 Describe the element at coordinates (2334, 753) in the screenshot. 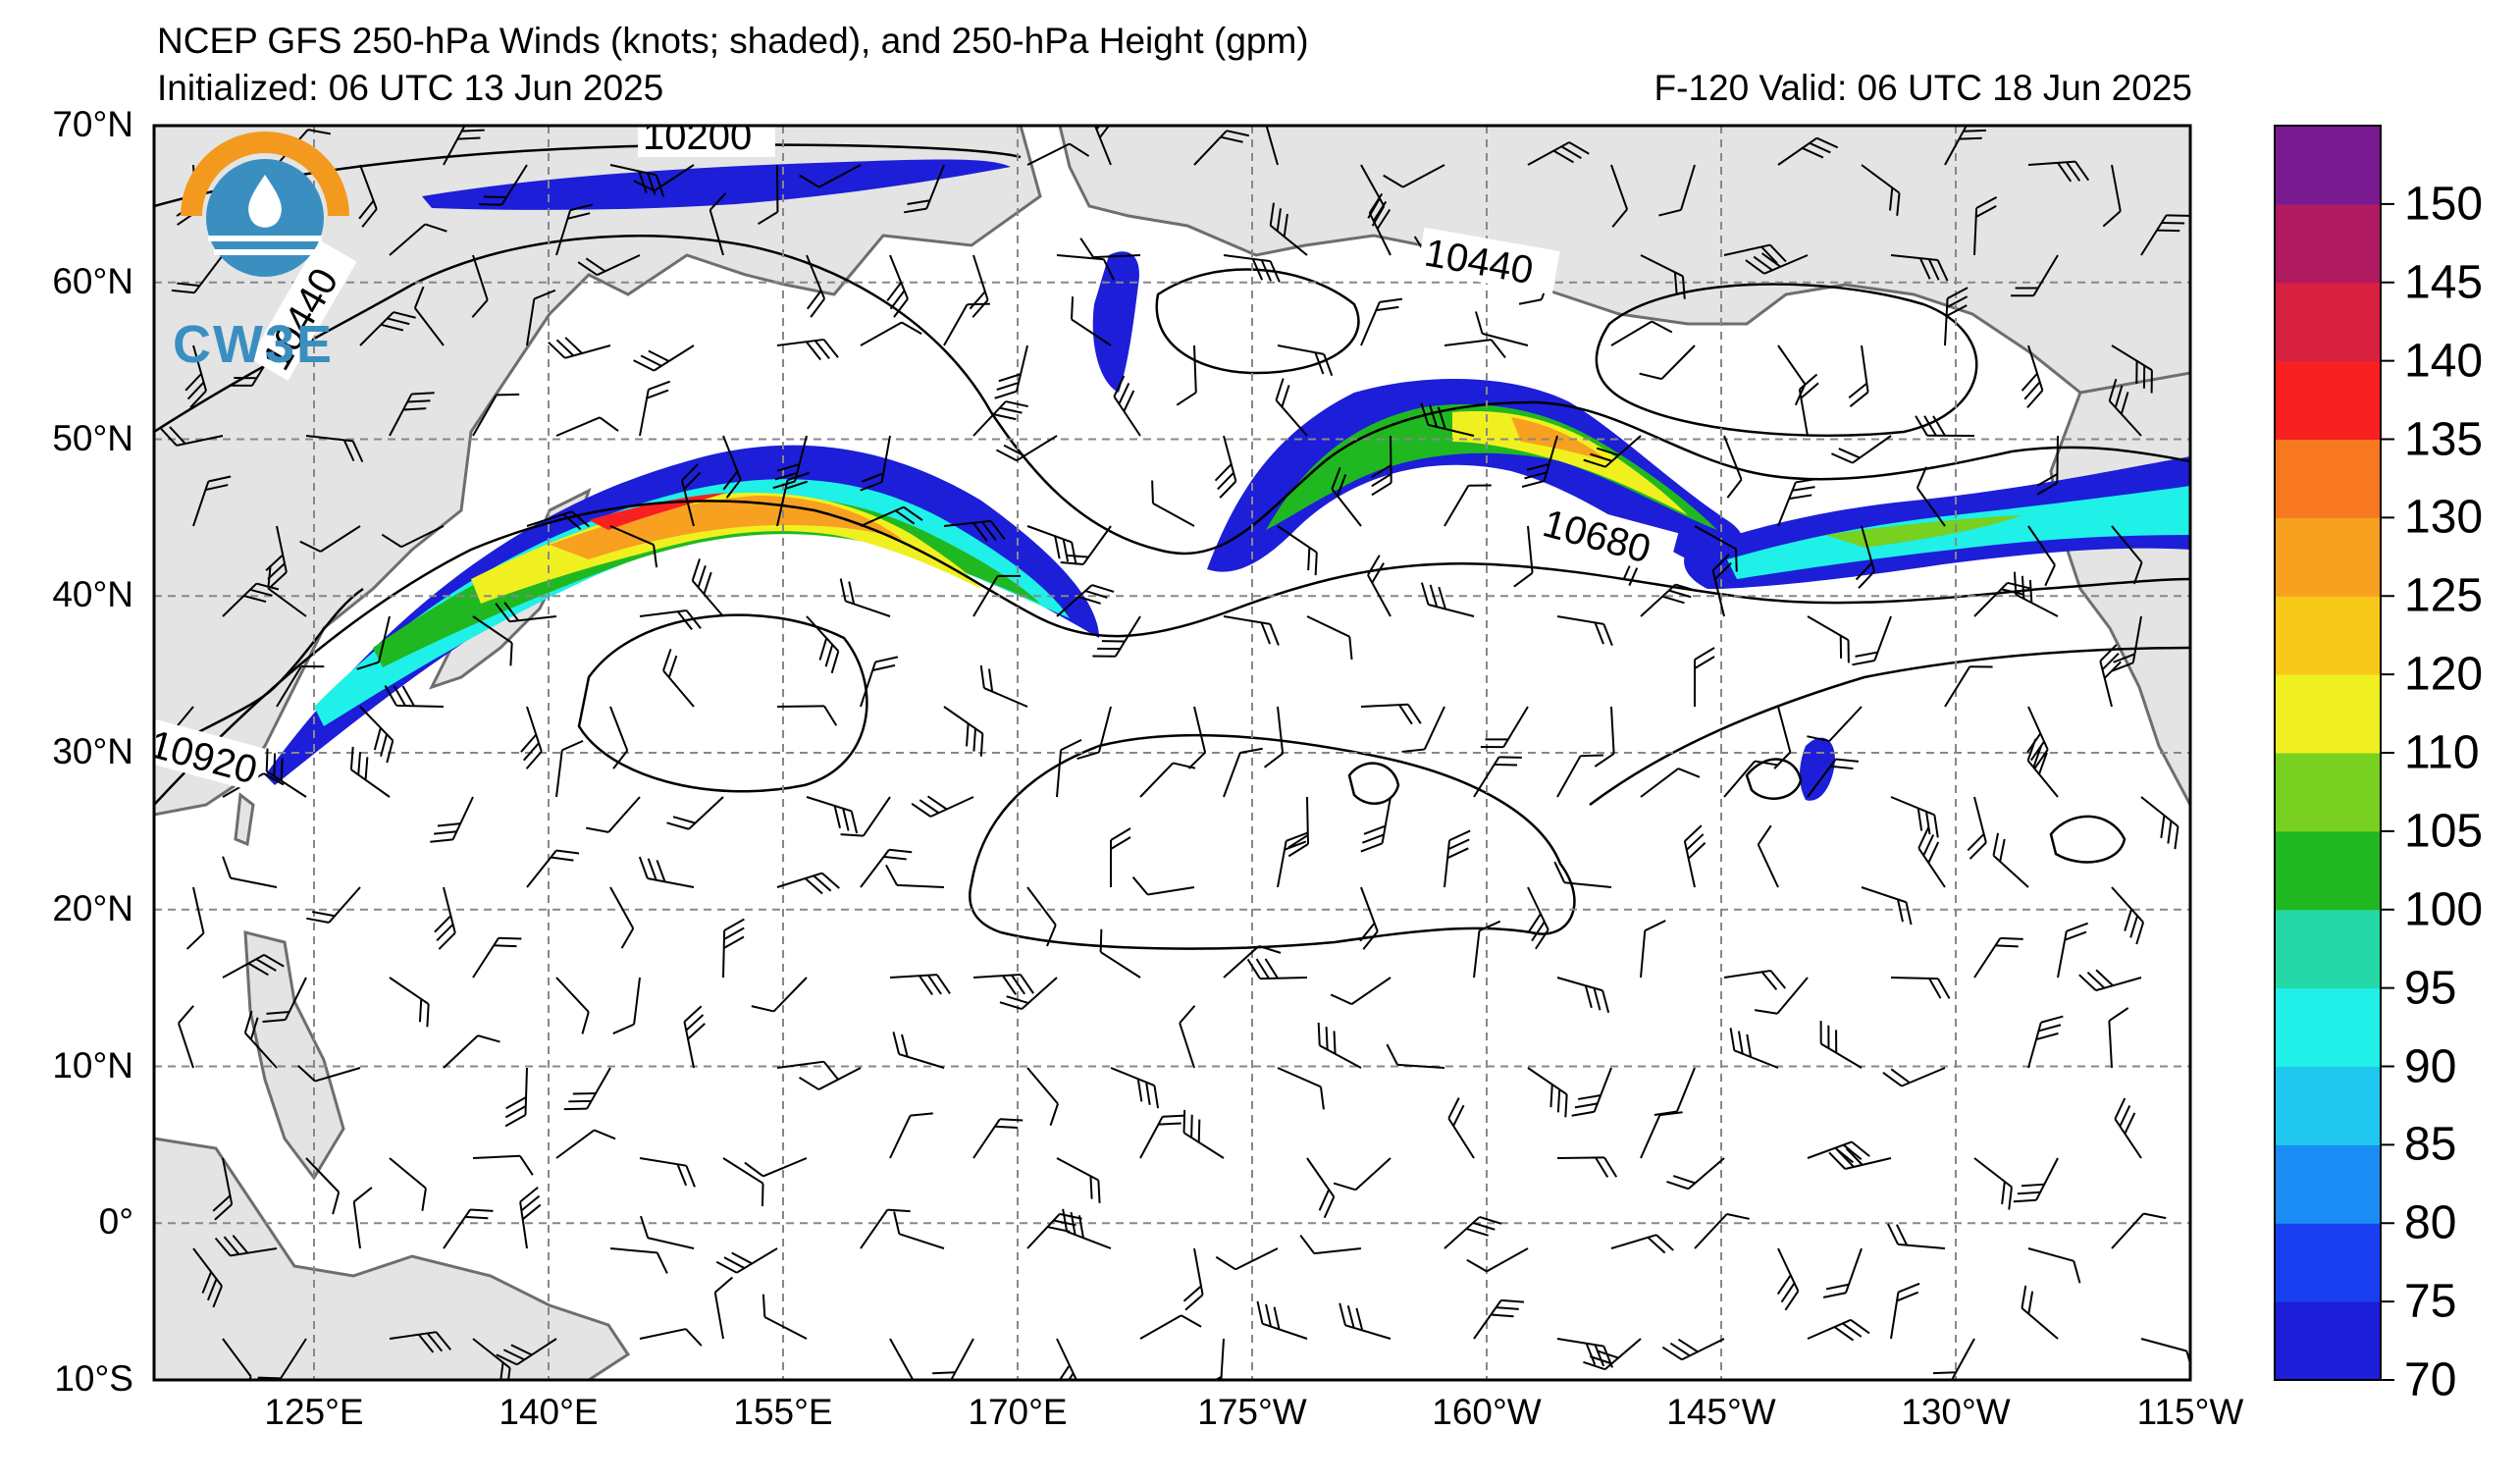

I see `colorbar` at that location.